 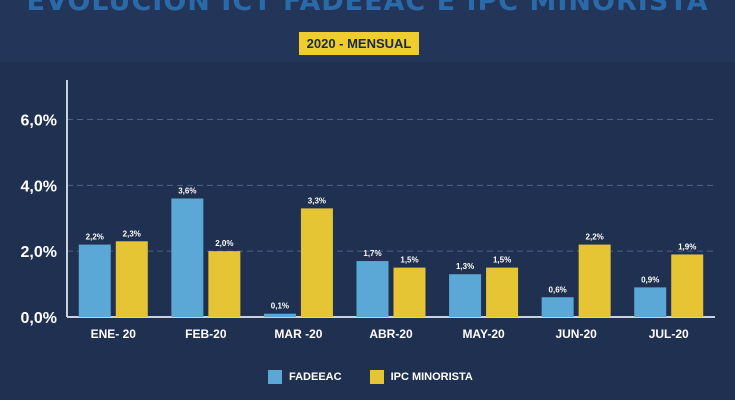 What do you see at coordinates (39, 186) in the screenshot?
I see `y-tick-label: 4,0%` at bounding box center [39, 186].